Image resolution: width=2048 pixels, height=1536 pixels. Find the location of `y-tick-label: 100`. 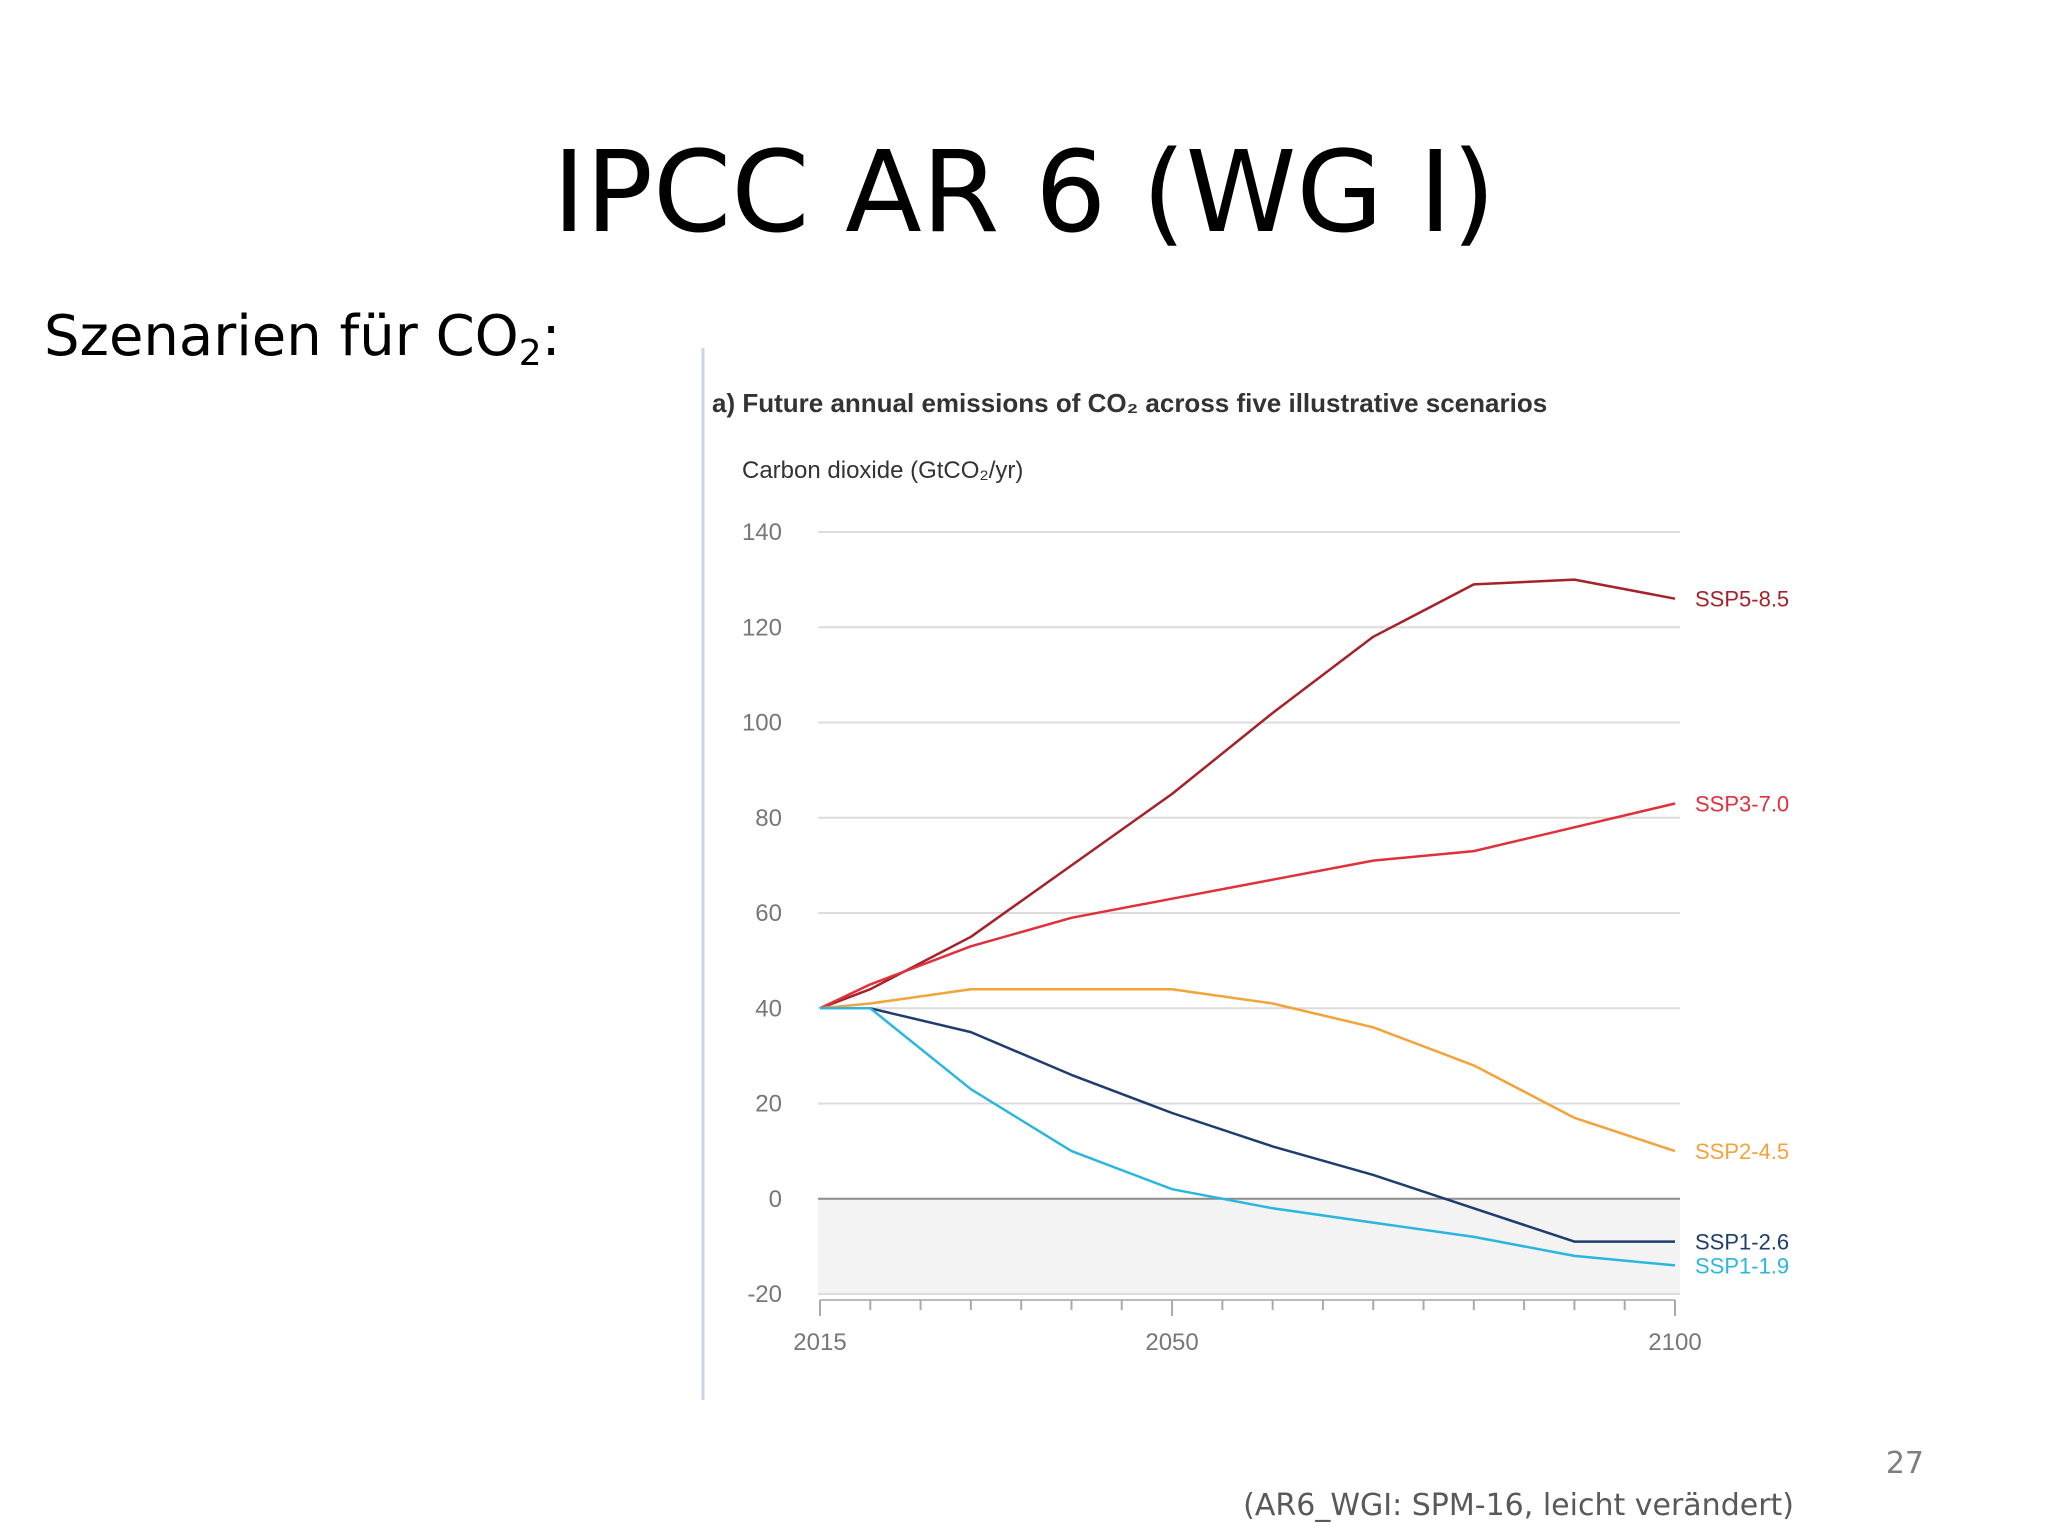

y-tick-label: 100 is located at coordinates (762, 723).